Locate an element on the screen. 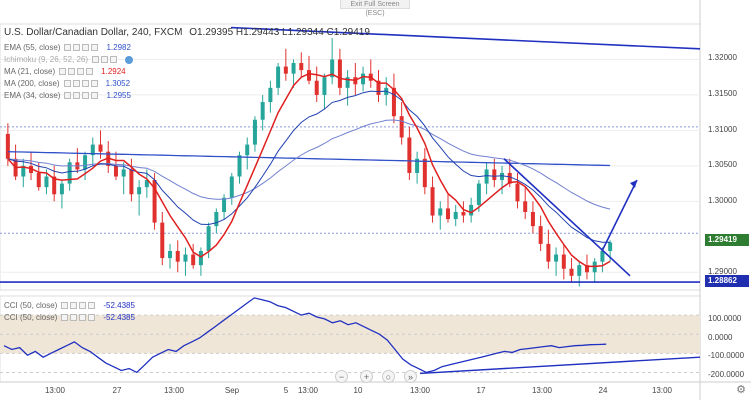 This screenshot has height=400, width=751. time-tick: 5 is located at coordinates (286, 390).